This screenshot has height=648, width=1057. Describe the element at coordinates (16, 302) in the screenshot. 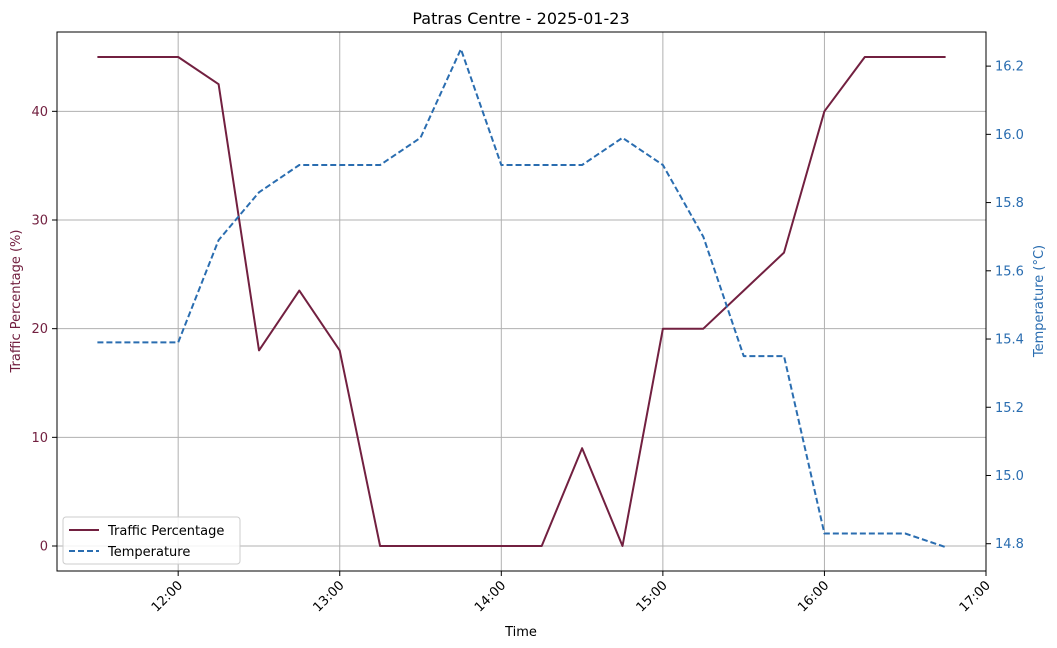

I see `y-axis-left-title: Traffic Percentage (%)` at that location.